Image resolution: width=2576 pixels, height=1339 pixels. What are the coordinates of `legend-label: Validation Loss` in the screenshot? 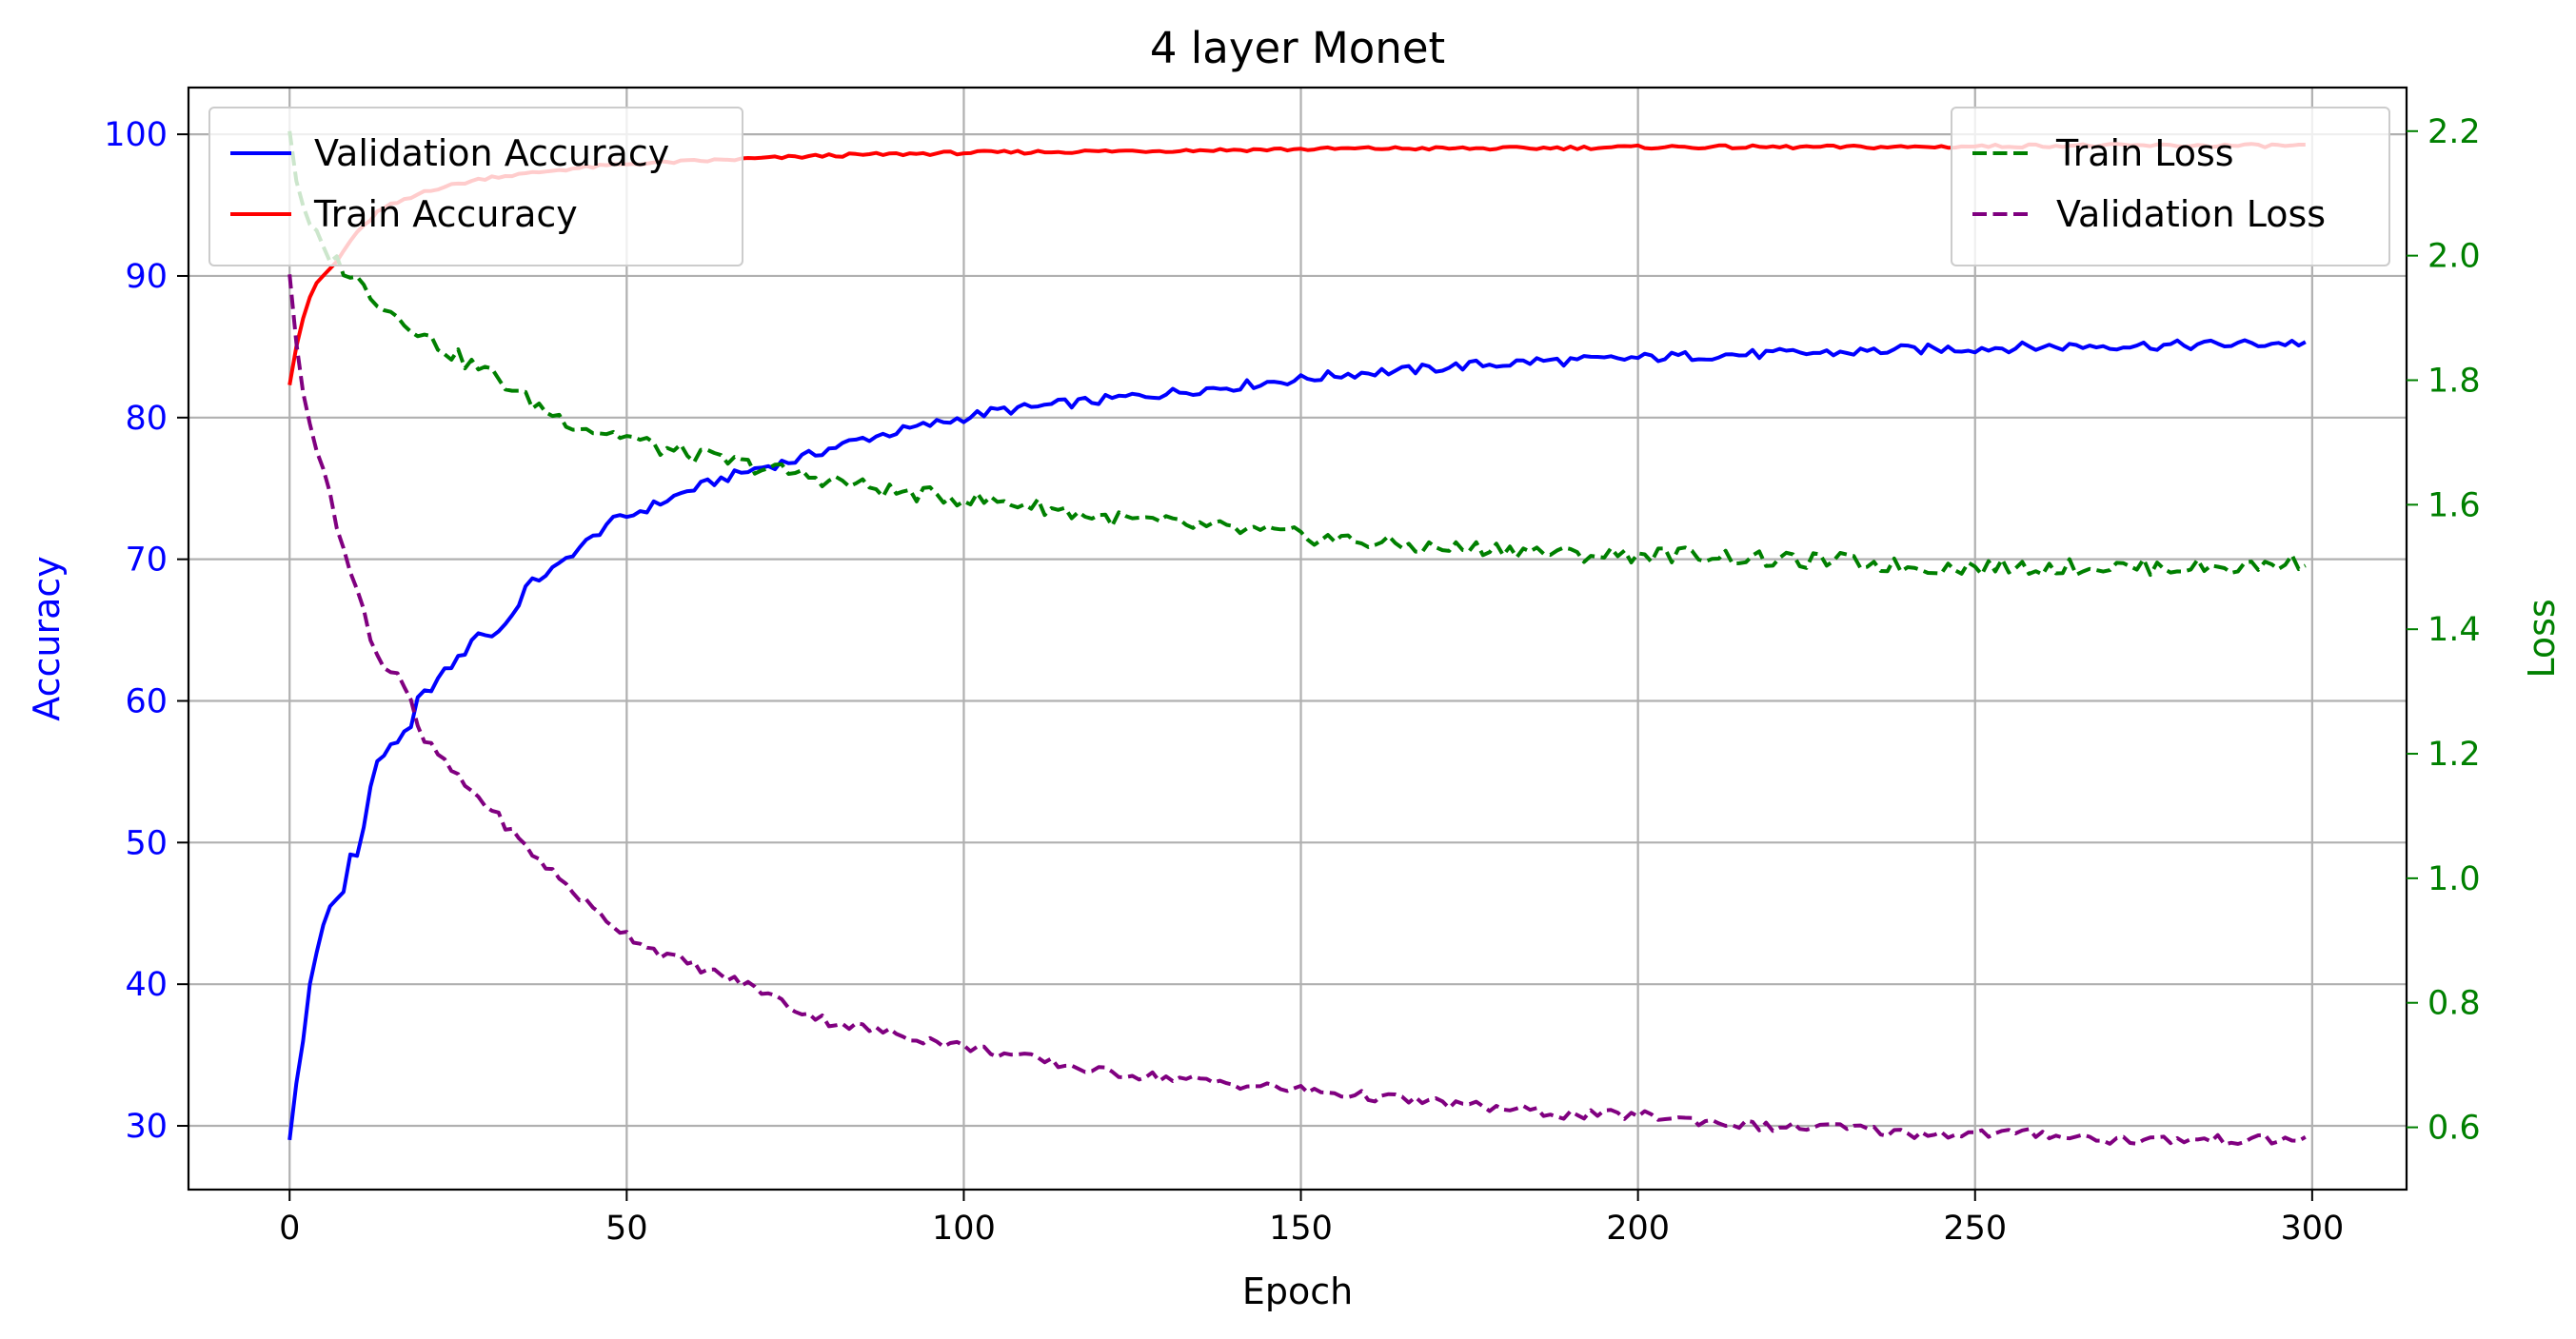 It's located at (2191, 214).